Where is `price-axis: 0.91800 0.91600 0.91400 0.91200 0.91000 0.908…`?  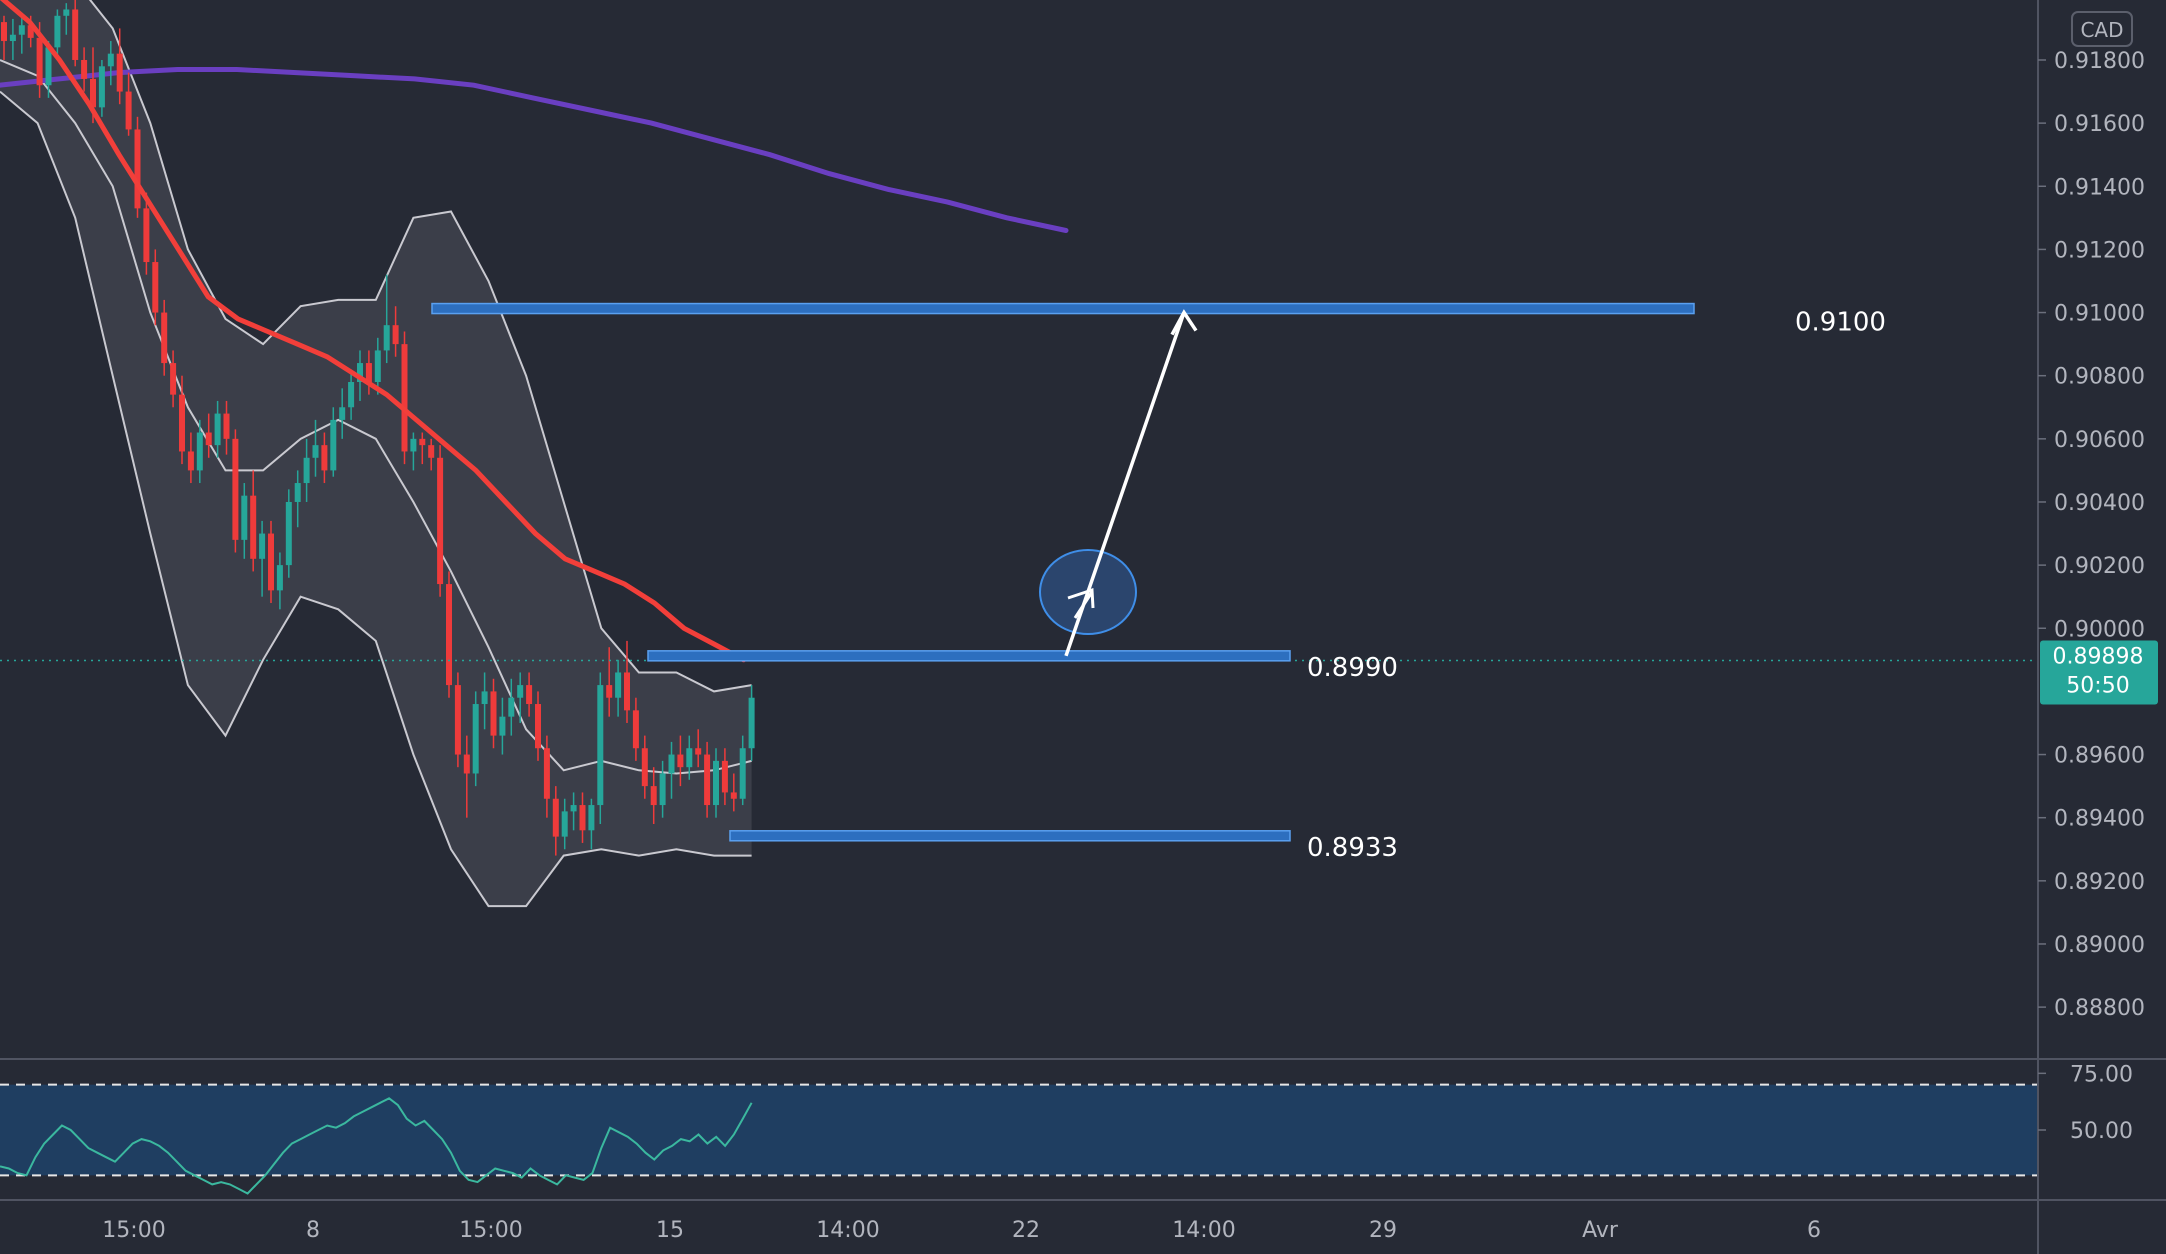
price-axis: 0.91800 0.91600 0.91400 0.91200 0.91000 0.908… is located at coordinates (2091, 535).